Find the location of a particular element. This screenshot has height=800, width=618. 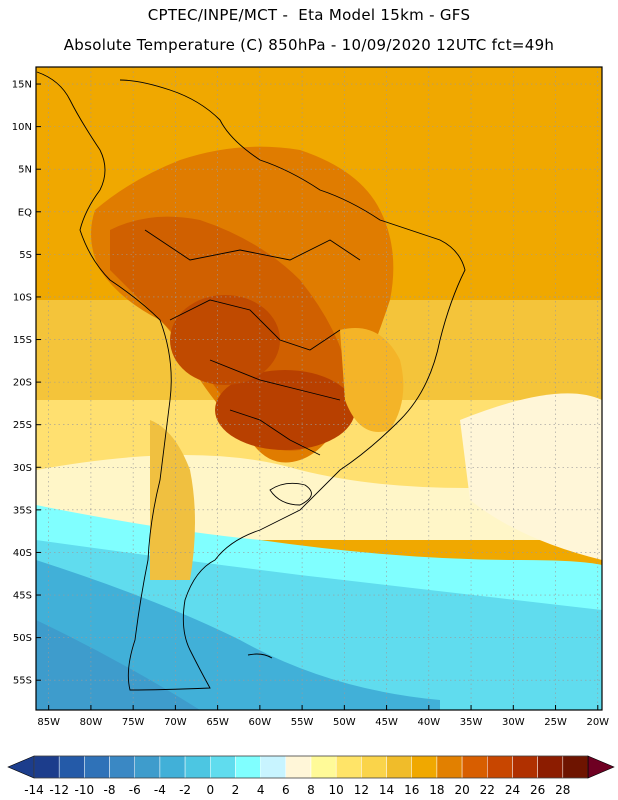

field-plateau-cooler is located at coordinates (372, 380).